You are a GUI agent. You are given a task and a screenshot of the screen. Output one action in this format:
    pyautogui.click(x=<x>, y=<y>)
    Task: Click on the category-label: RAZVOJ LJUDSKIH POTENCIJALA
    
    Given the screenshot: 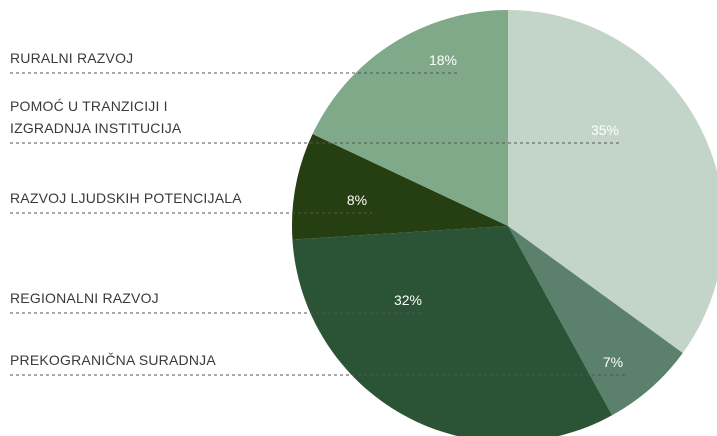 What is the action you would take?
    pyautogui.click(x=126, y=198)
    